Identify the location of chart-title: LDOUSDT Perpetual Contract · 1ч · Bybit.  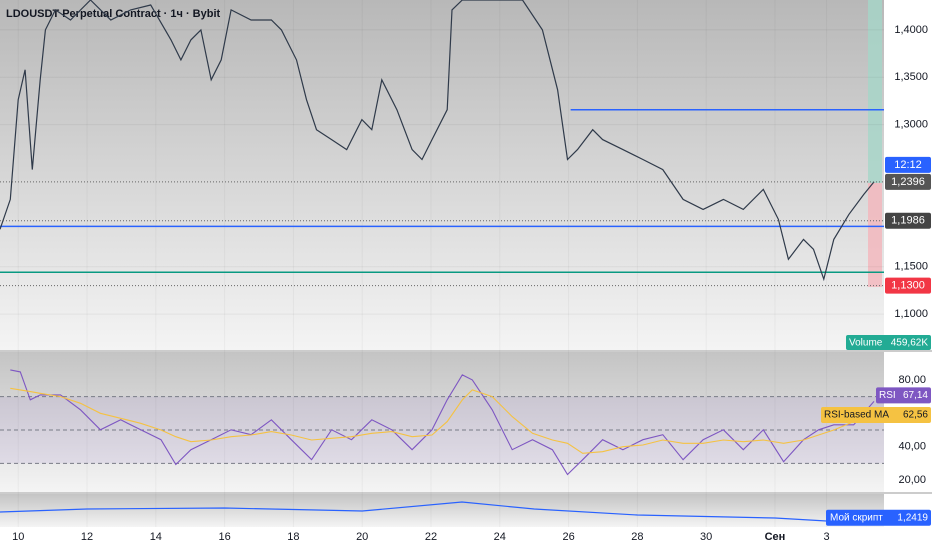
(113, 14).